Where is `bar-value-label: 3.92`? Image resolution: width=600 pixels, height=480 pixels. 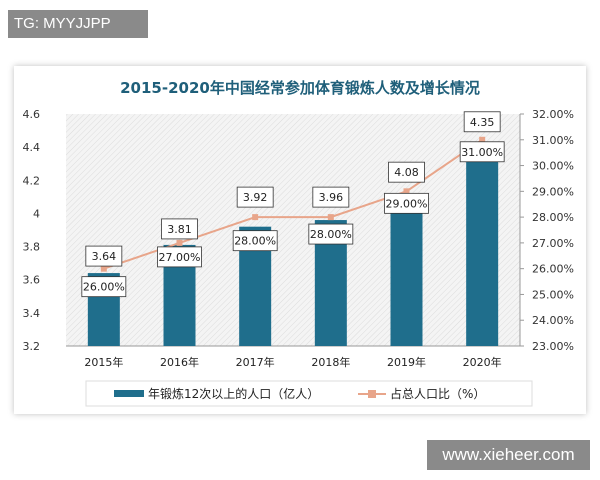 bar-value-label: 3.92 is located at coordinates (255, 197).